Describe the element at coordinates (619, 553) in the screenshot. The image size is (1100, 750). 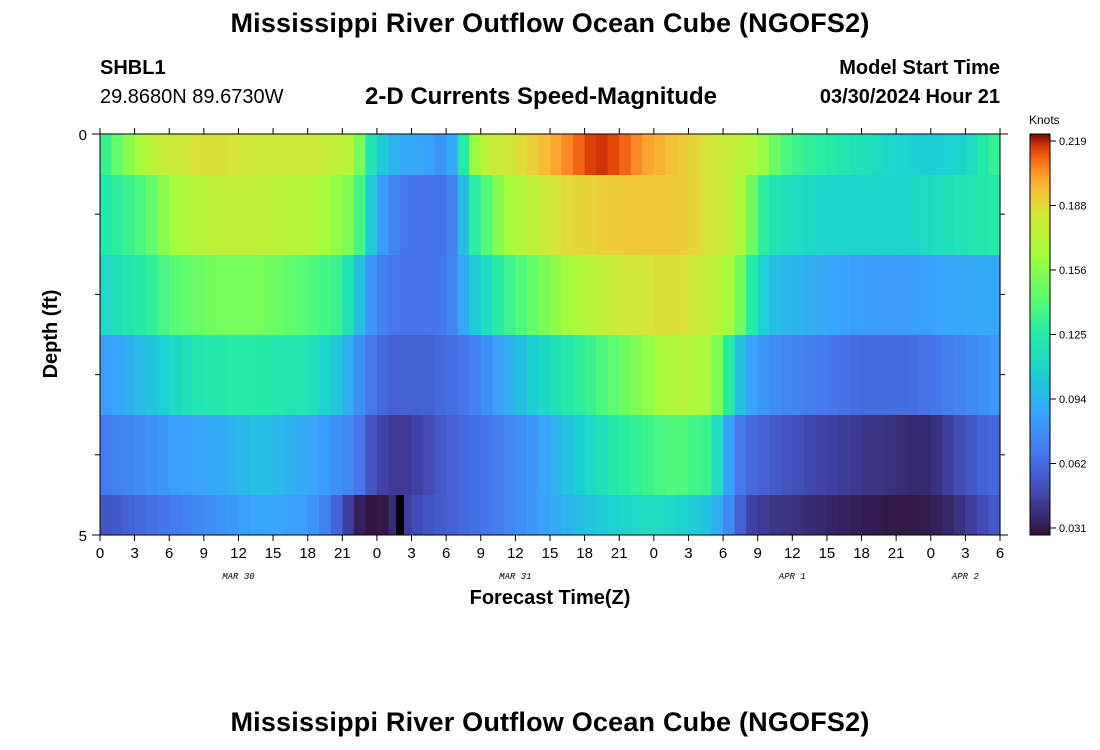
I see `x-tick-label: 21` at that location.